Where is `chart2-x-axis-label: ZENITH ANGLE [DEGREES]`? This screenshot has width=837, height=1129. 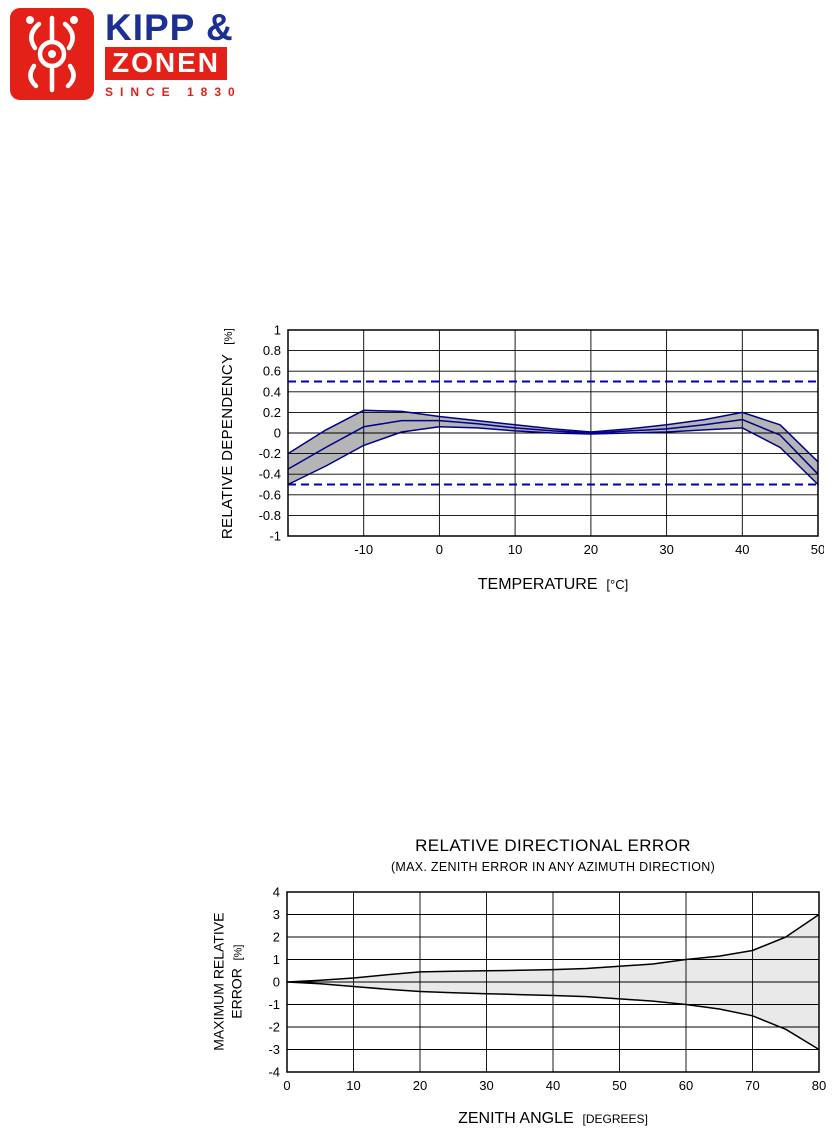
chart2-x-axis-label: ZENITH ANGLE [DEGREES] is located at coordinates (540, 1119).